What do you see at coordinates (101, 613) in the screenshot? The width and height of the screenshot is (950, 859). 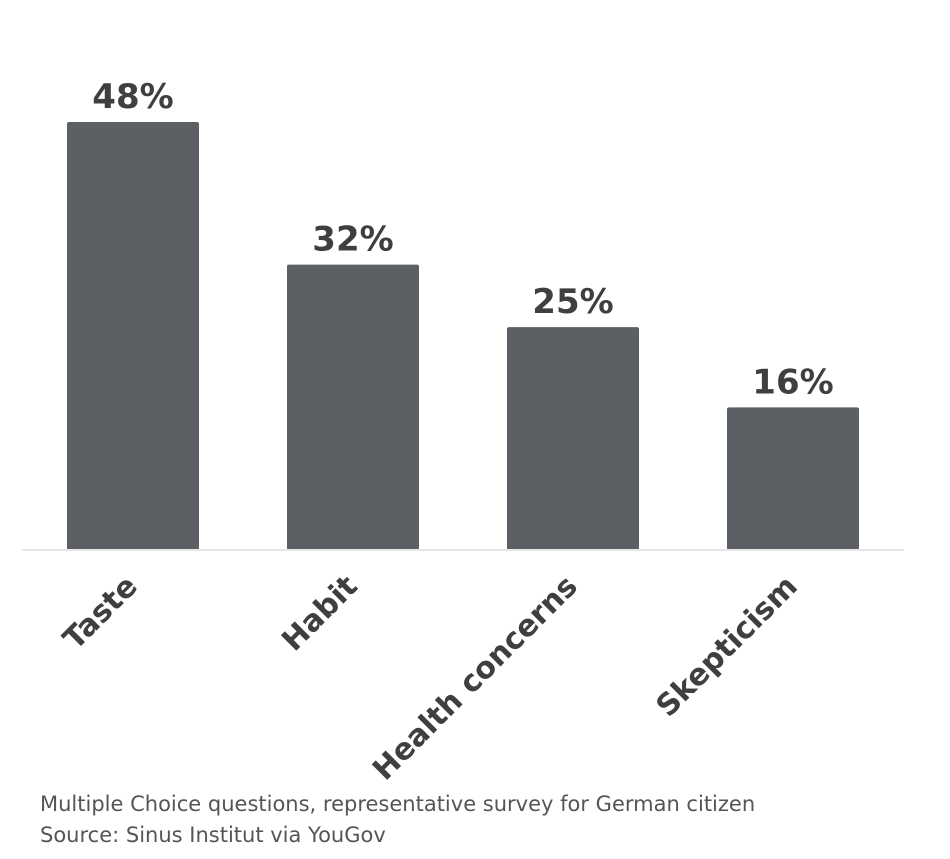 I see `category-label-taste: Taste` at bounding box center [101, 613].